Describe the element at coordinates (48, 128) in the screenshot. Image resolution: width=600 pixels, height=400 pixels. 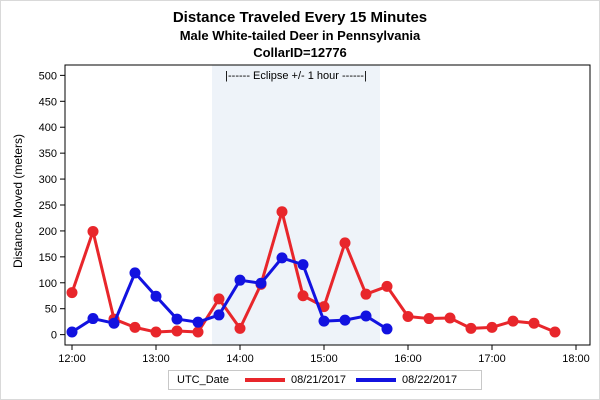
I see `y-tick-label: 400` at that location.